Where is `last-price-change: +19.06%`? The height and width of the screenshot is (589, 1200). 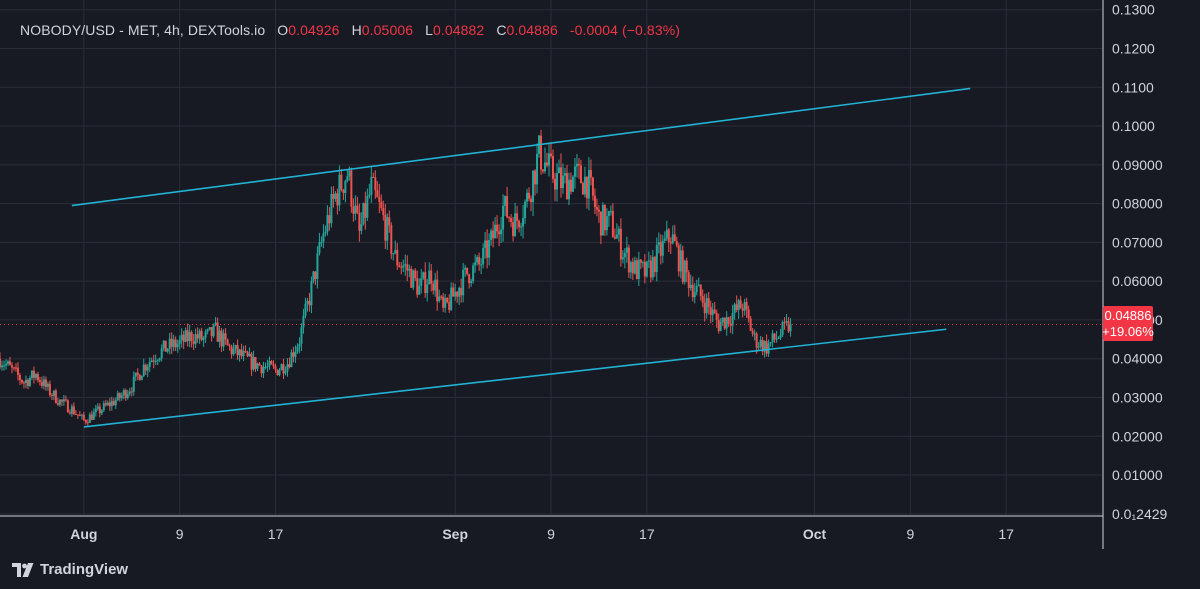 last-price-change: +19.06% is located at coordinates (1128, 331).